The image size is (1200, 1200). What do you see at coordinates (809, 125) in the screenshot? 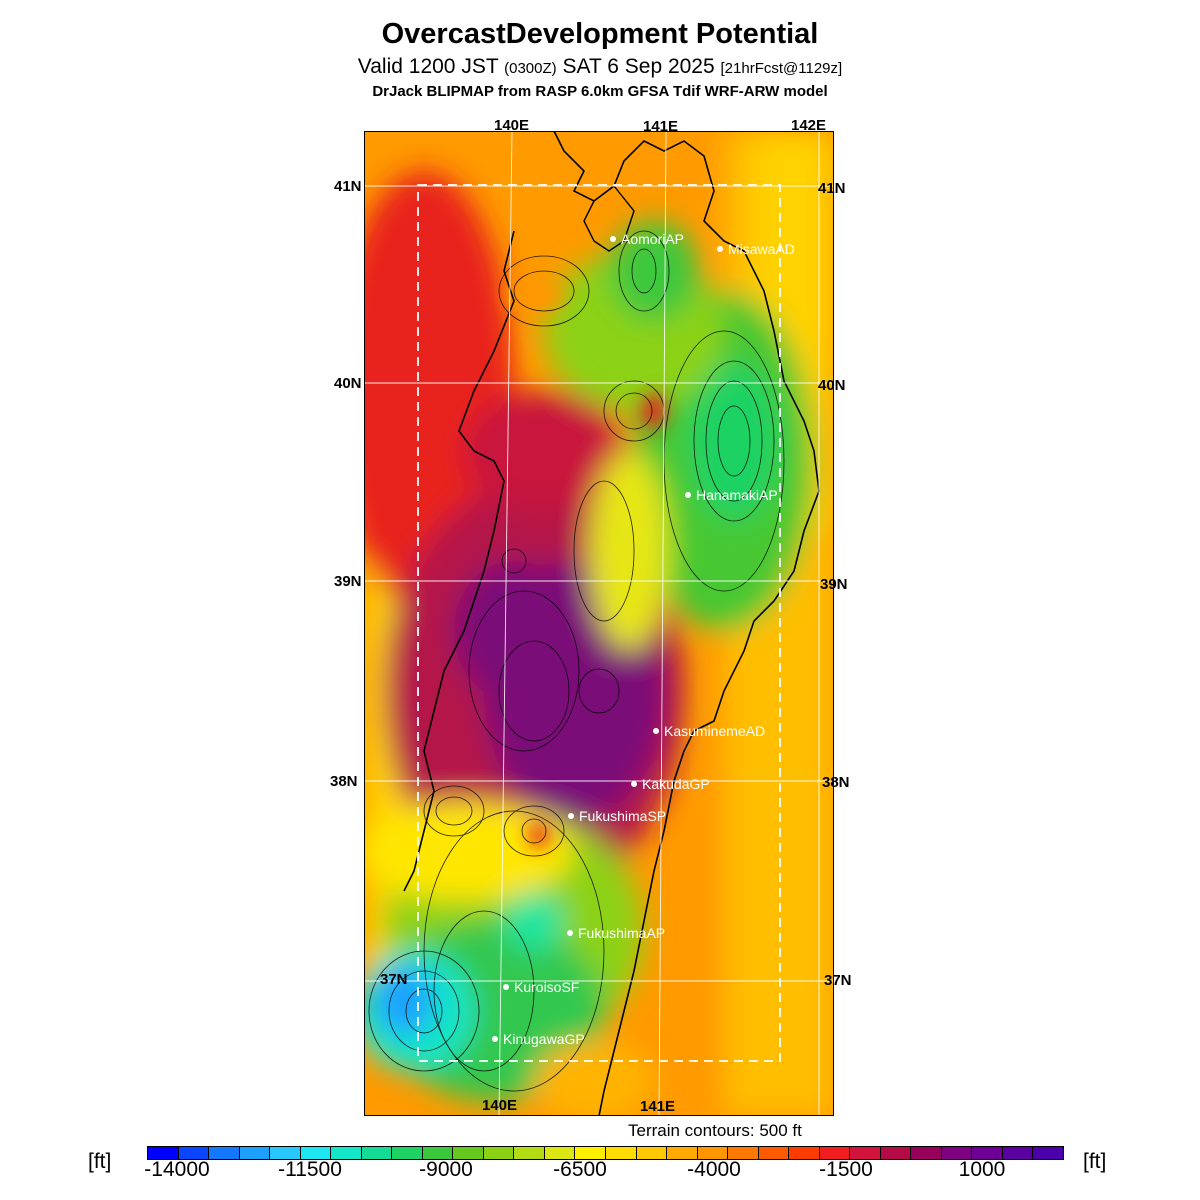
I see `lon-label-142e-top: 142E` at bounding box center [809, 125].